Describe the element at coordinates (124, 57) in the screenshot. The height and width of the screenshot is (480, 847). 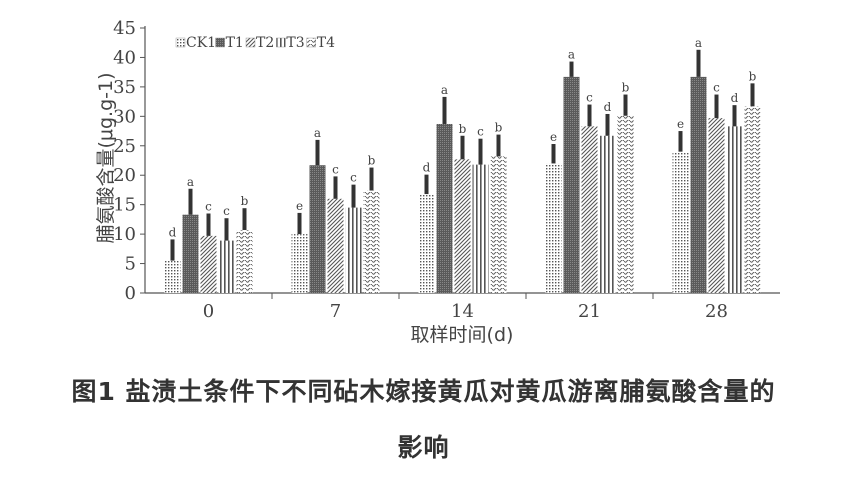
I see `y-tick-label: 40` at that location.